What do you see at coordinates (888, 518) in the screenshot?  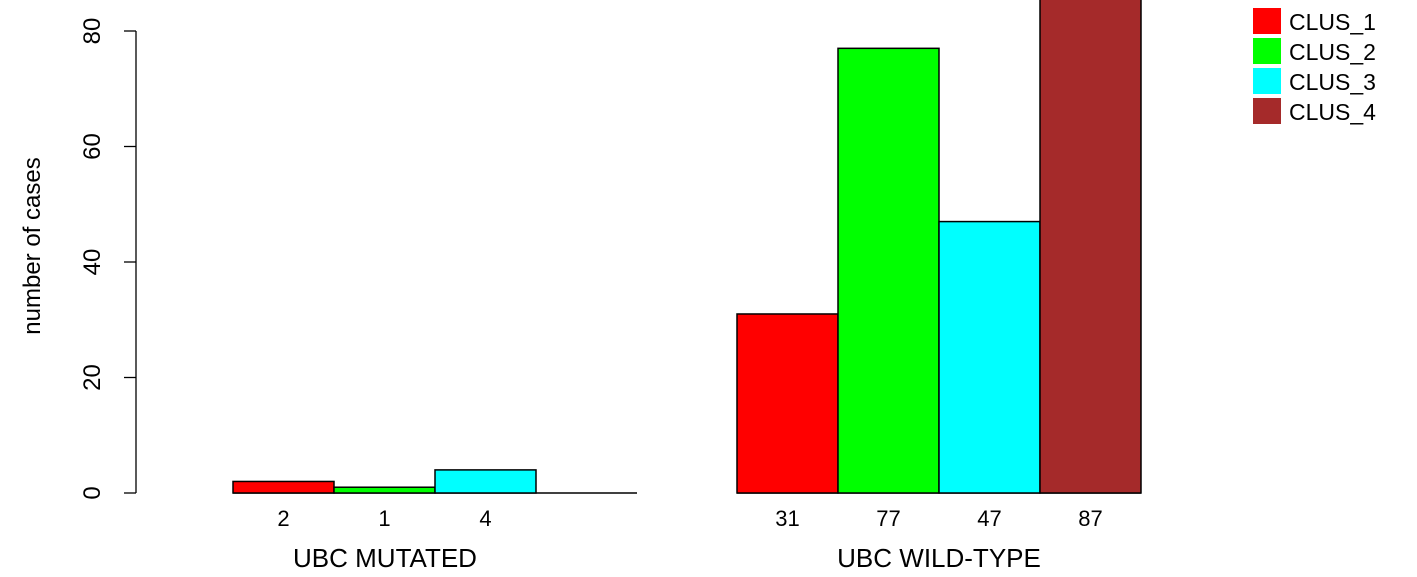 I see `bar-value-label: 77` at bounding box center [888, 518].